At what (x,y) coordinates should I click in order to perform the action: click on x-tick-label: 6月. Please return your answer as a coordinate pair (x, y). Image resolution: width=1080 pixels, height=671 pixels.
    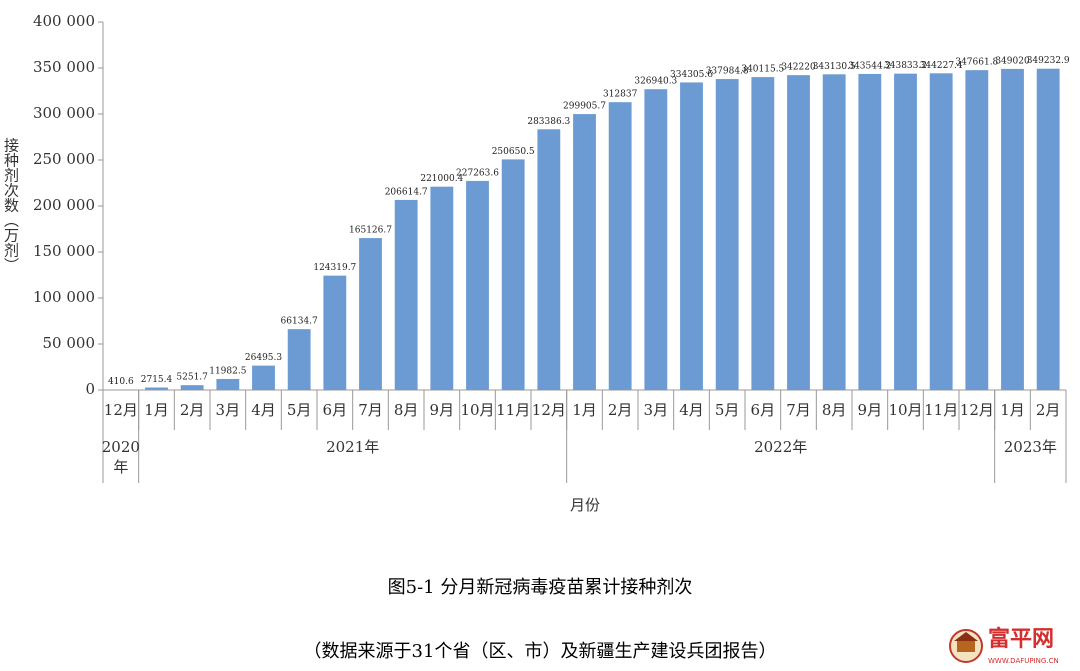
    Looking at the image, I should click on (763, 410).